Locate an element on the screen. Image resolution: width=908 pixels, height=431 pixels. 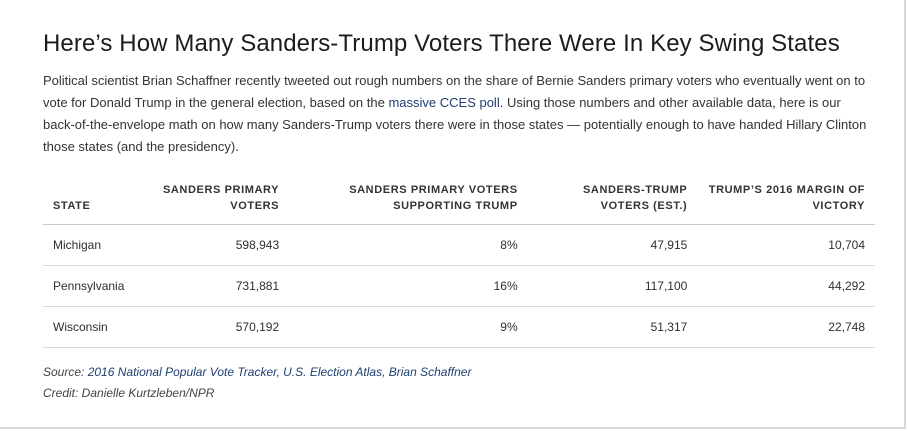
cces-poll-link: massive CCES poll is located at coordinates (444, 102).